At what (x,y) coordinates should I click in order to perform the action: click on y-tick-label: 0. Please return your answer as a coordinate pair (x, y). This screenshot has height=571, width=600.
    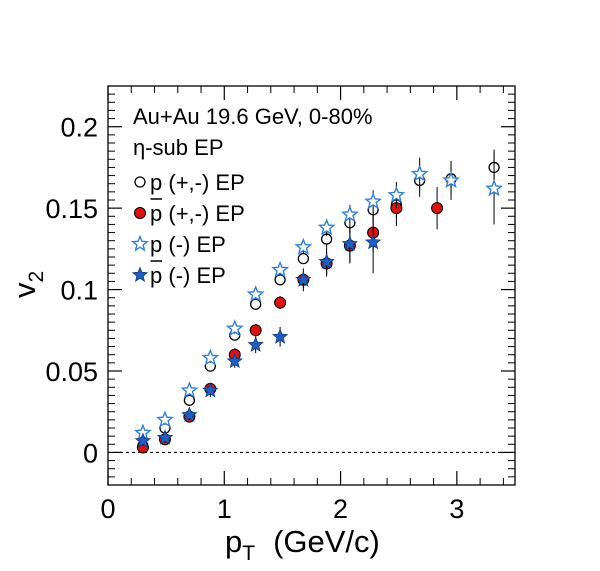
    Looking at the image, I should click on (90, 453).